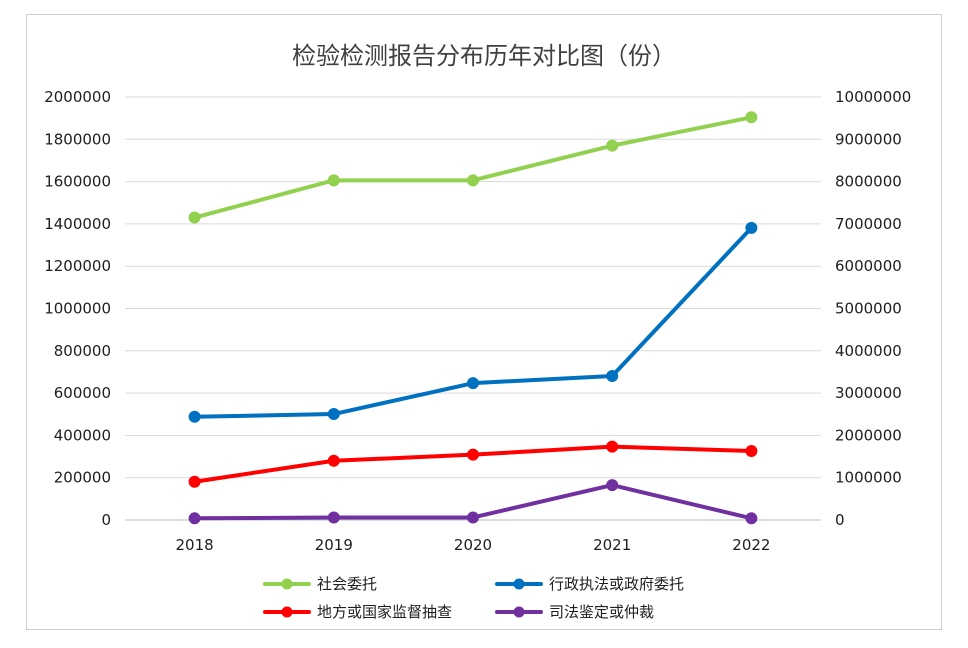  What do you see at coordinates (751, 545) in the screenshot?
I see `x-tick-label: 2022` at bounding box center [751, 545].